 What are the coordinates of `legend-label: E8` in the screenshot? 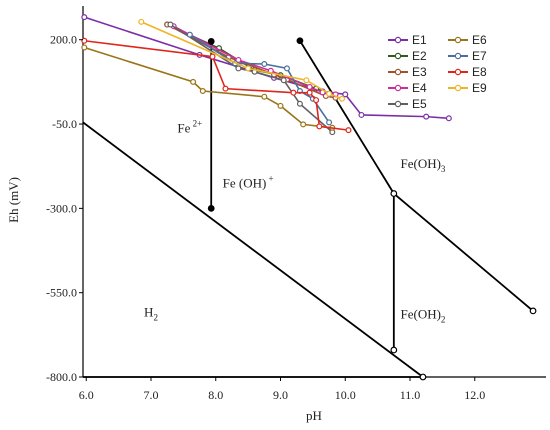 It's located at (479, 72).